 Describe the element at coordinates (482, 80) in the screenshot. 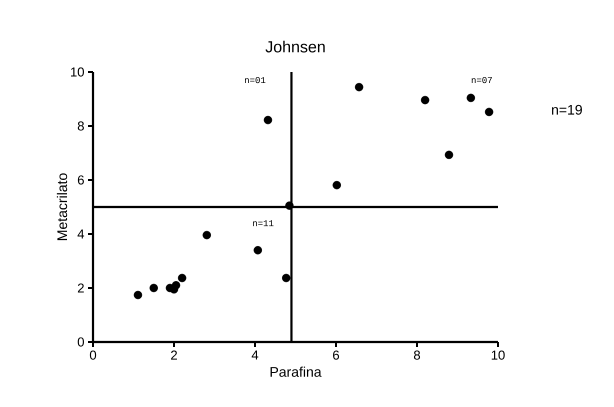

I see `annotation: n=07` at that location.